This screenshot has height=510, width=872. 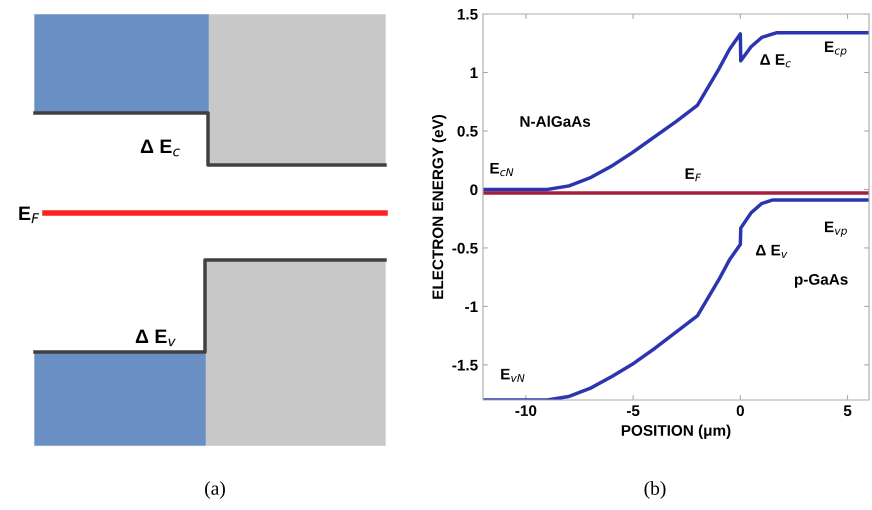 I want to click on x-tick-label: 0, so click(x=740, y=410).